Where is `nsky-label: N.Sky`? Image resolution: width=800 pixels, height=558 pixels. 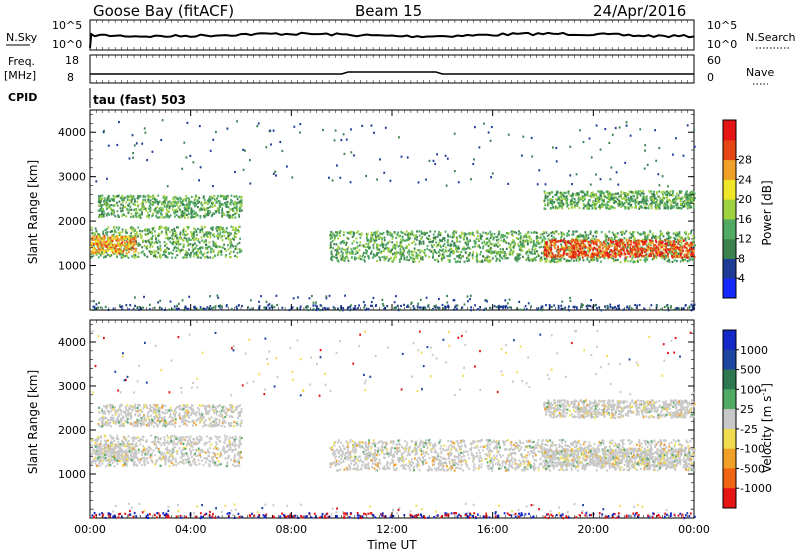
nsky-label: N.Sky is located at coordinates (22, 37).